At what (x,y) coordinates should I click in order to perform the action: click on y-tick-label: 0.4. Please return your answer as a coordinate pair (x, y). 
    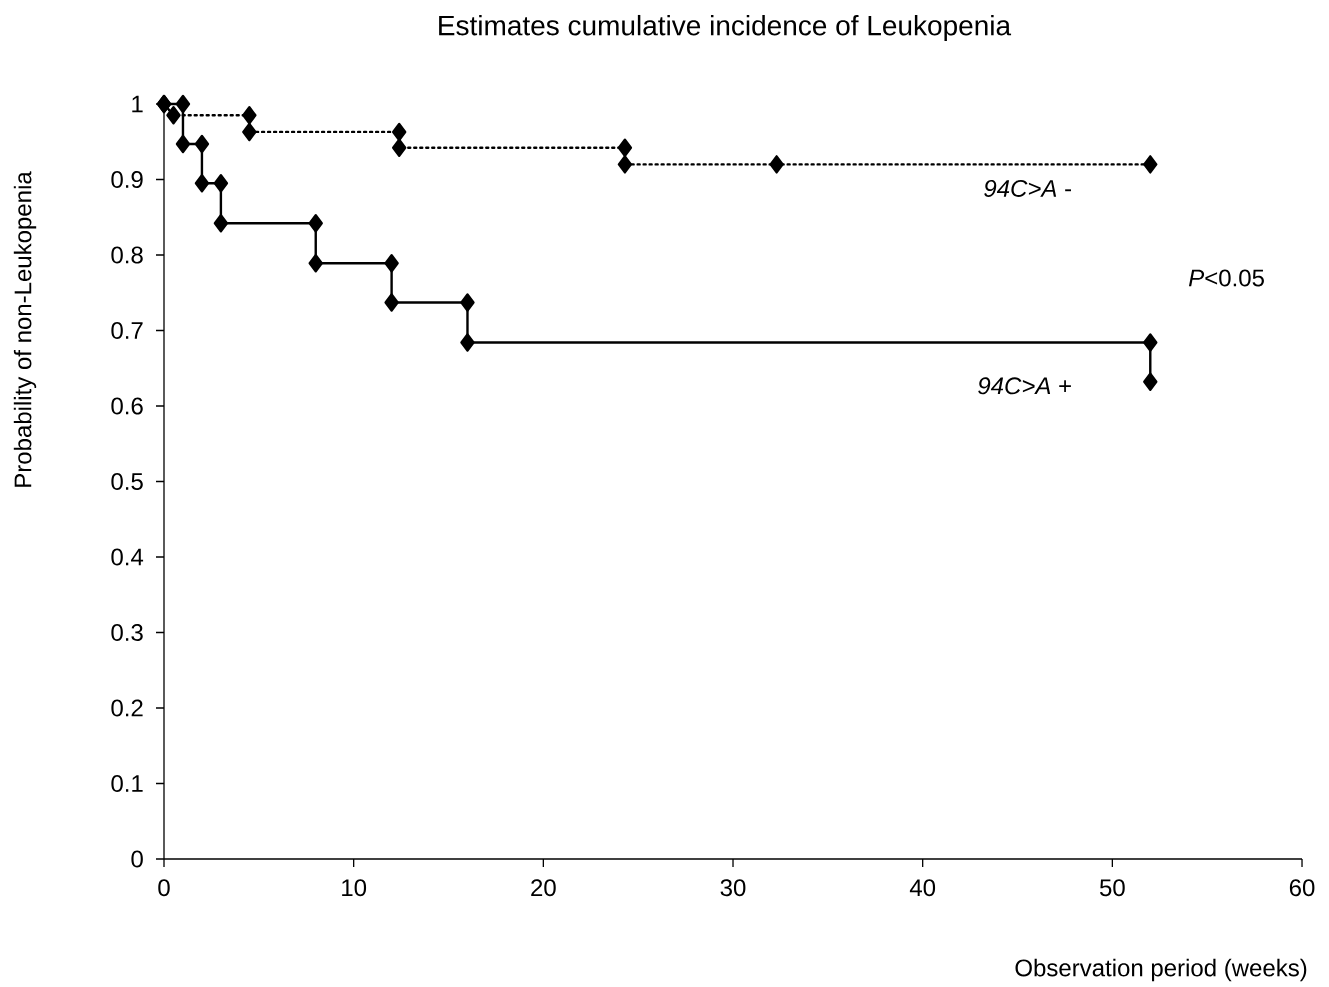
    Looking at the image, I should click on (127, 557).